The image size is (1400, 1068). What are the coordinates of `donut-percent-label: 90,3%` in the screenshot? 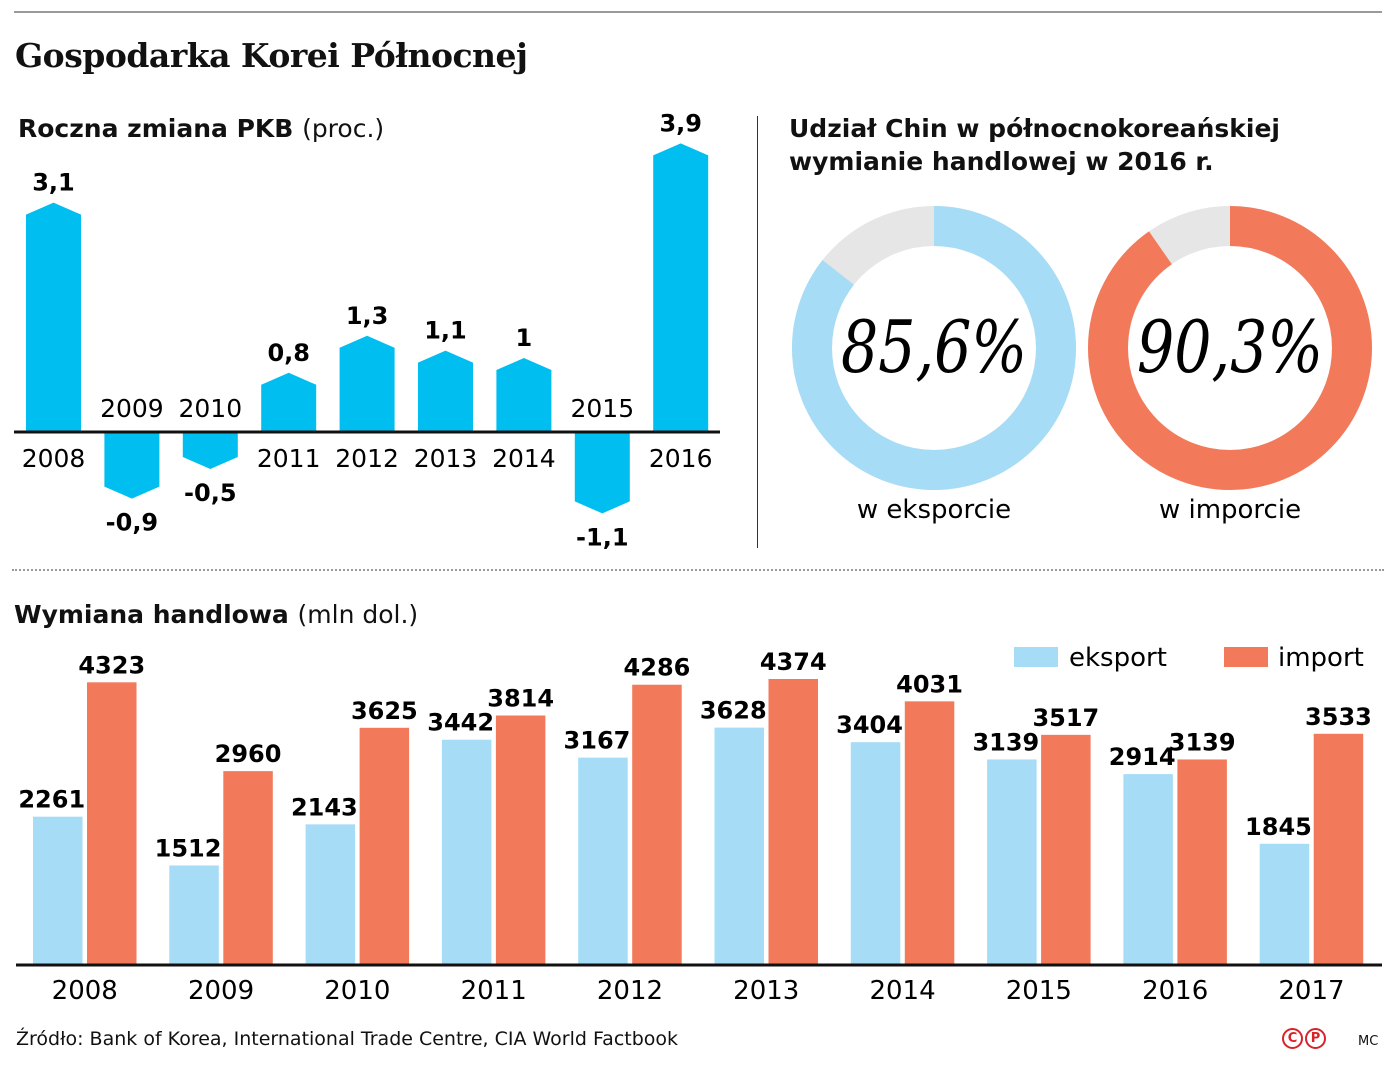 It's located at (1230, 347).